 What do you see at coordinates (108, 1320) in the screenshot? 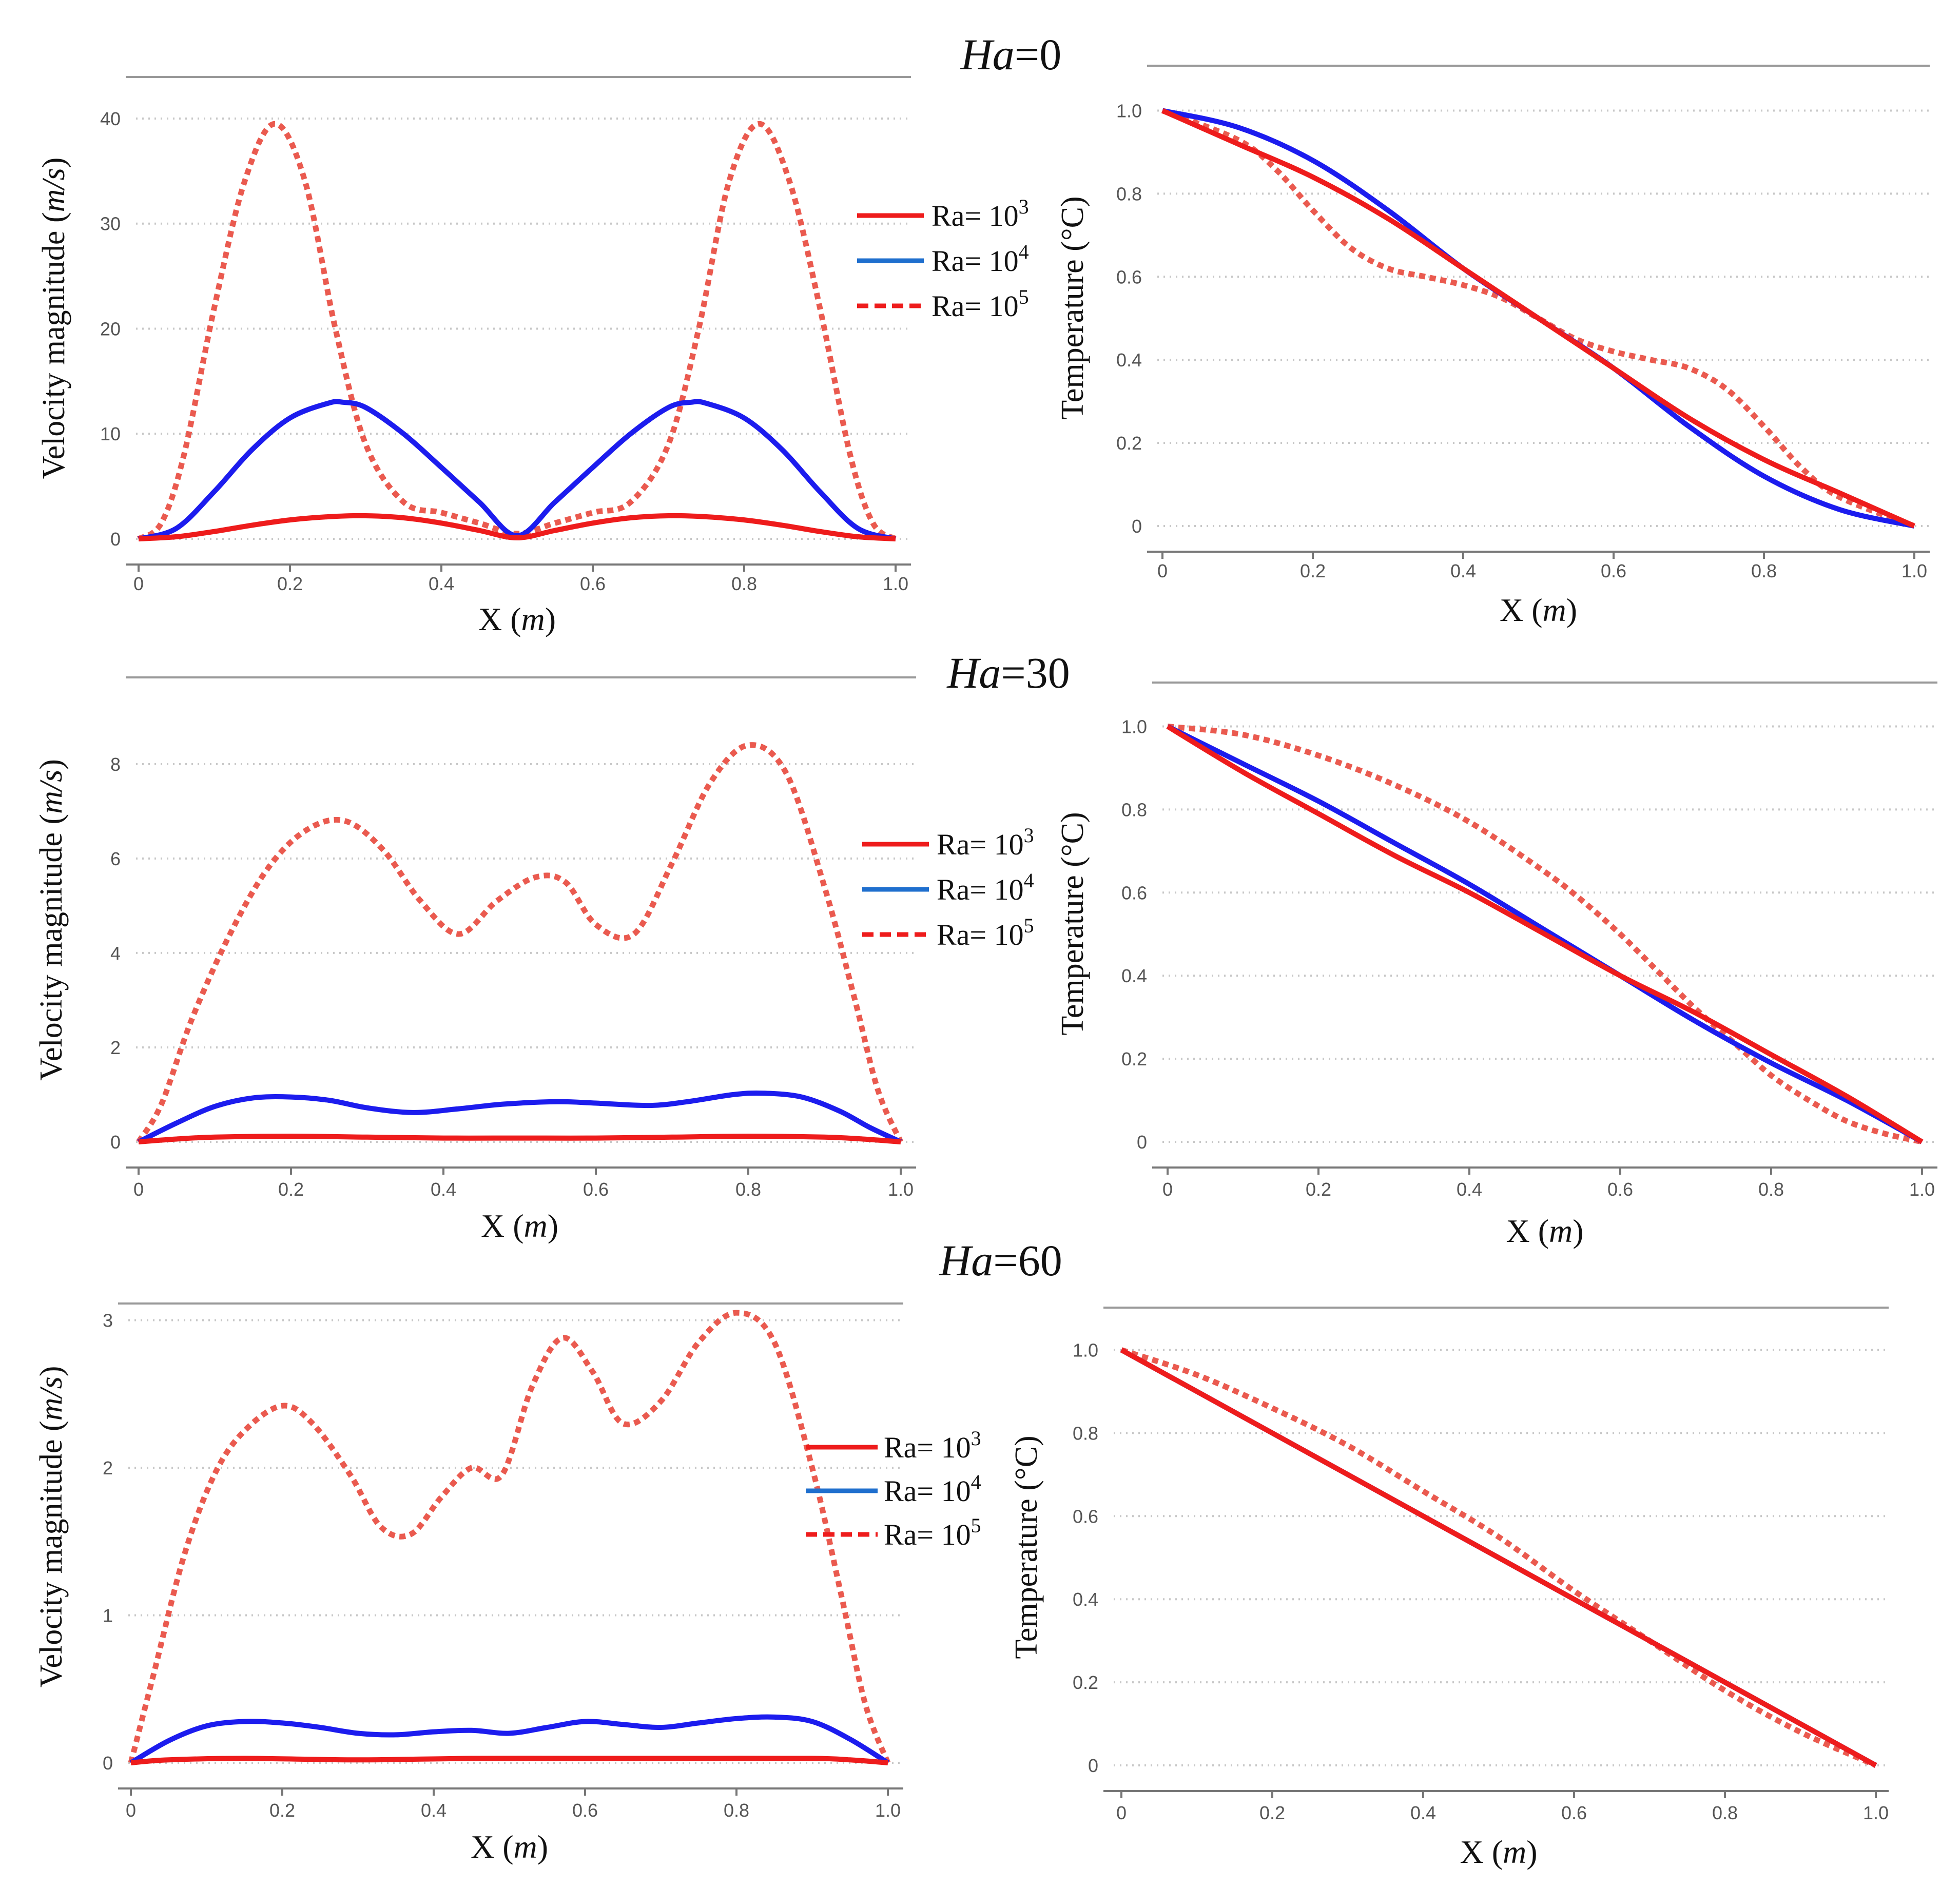
I see `y-tick-label: 3` at bounding box center [108, 1320].